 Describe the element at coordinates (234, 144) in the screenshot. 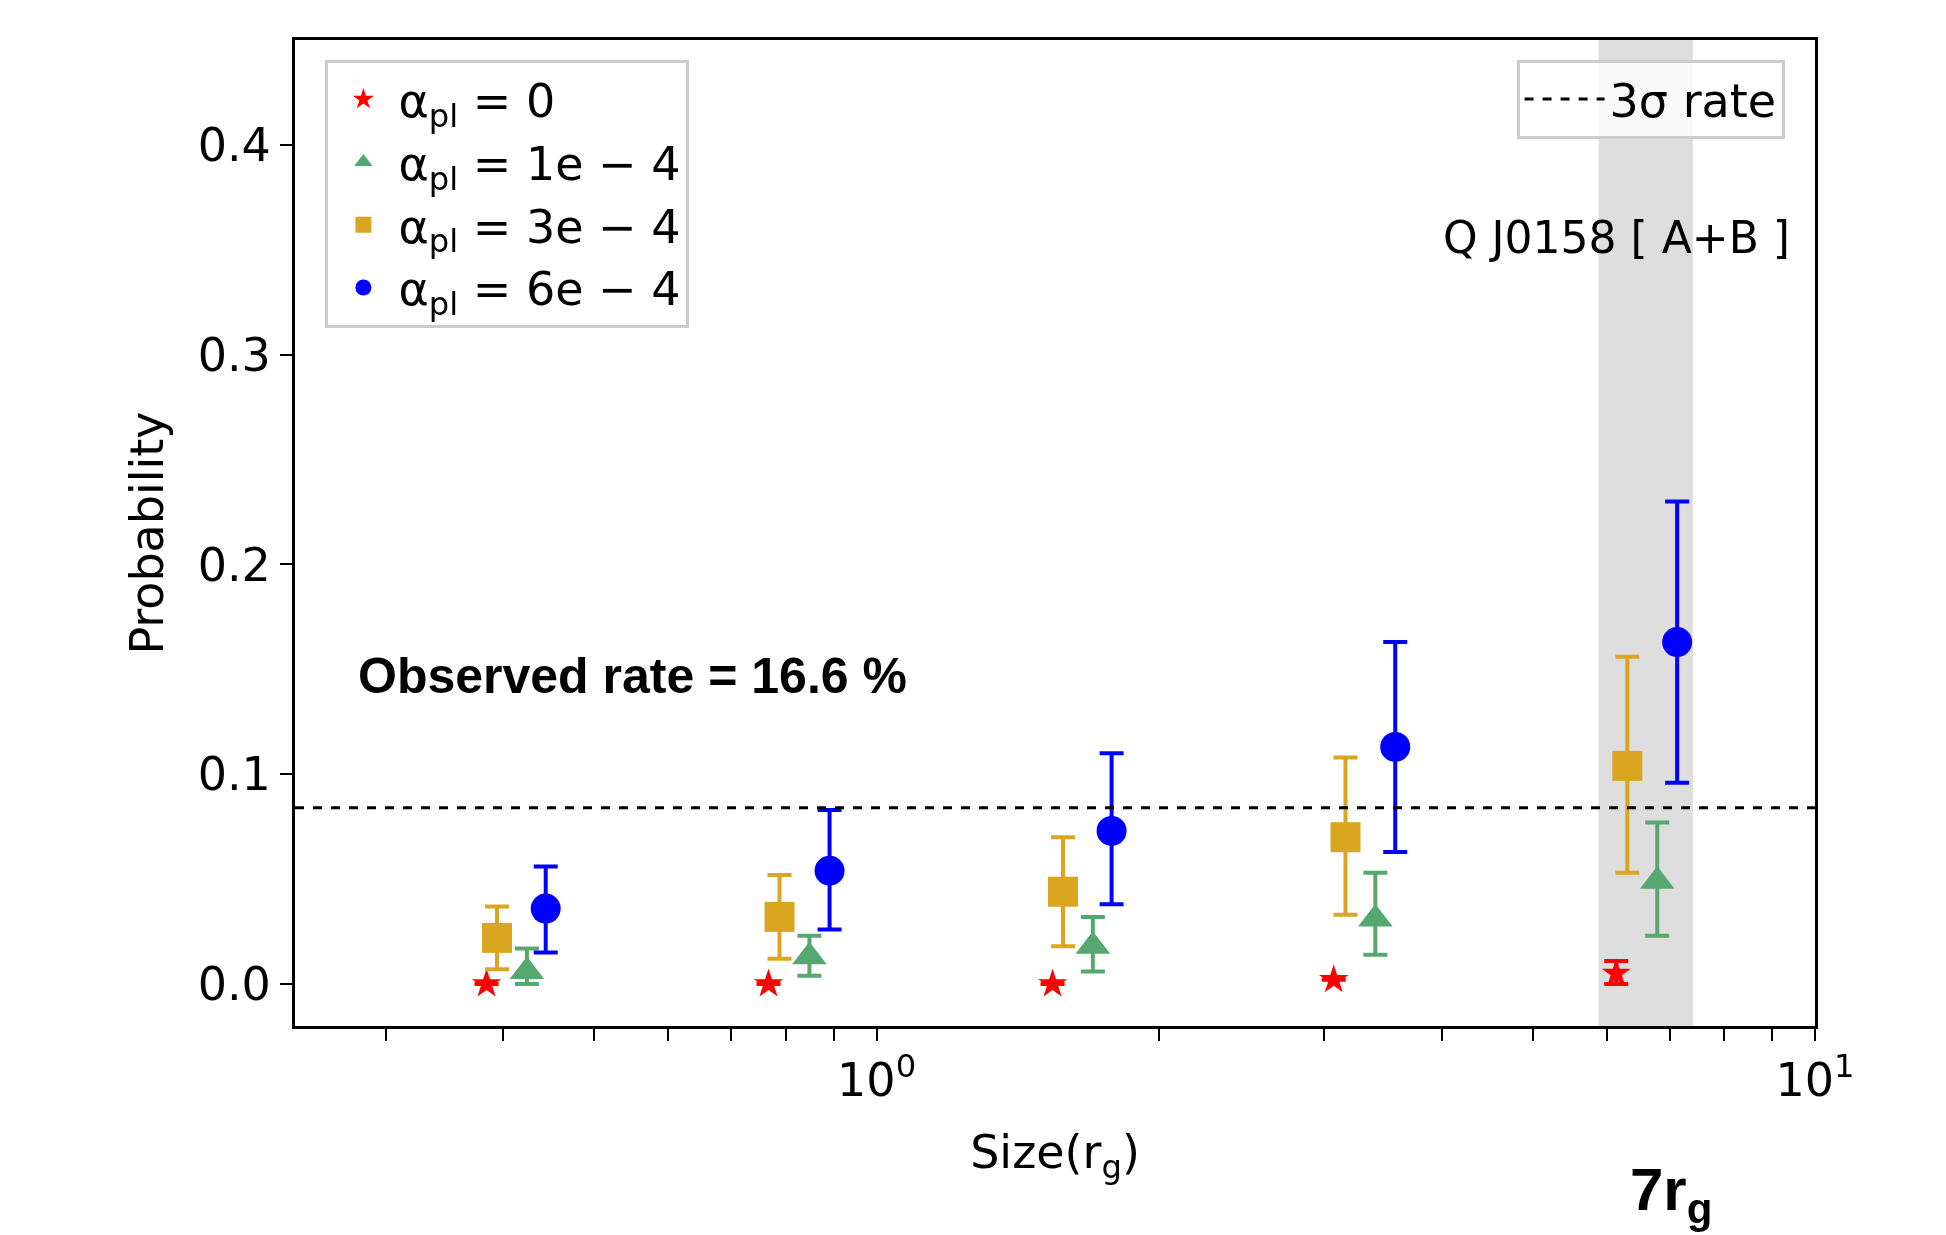

I see `y-tick-label: 0.4` at that location.